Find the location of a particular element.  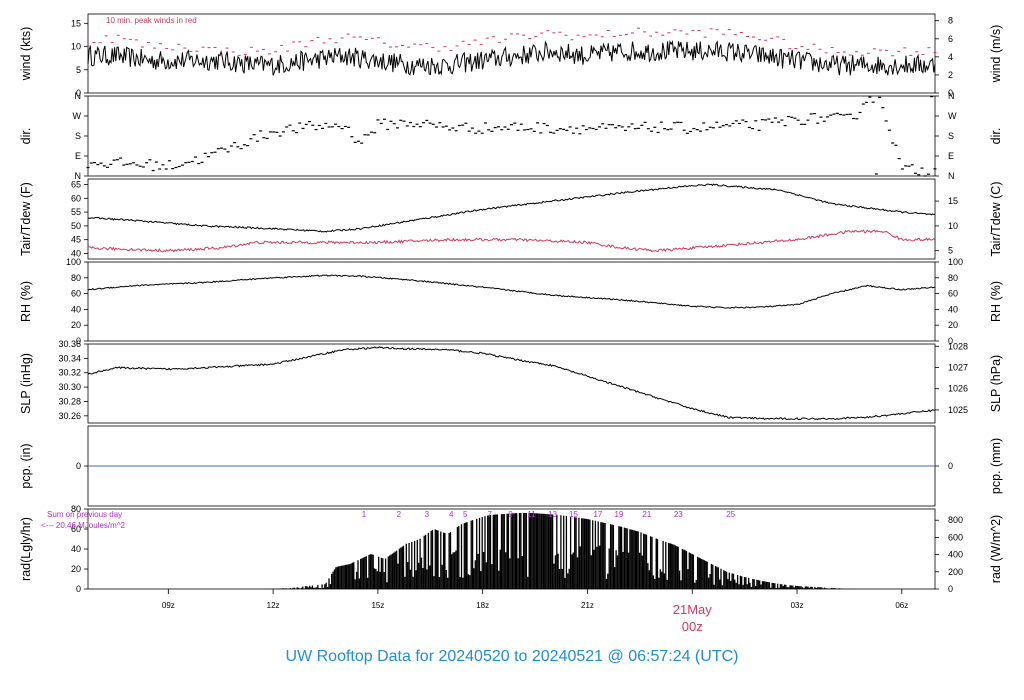

x-date-sub-label: 00z is located at coordinates (692, 626).